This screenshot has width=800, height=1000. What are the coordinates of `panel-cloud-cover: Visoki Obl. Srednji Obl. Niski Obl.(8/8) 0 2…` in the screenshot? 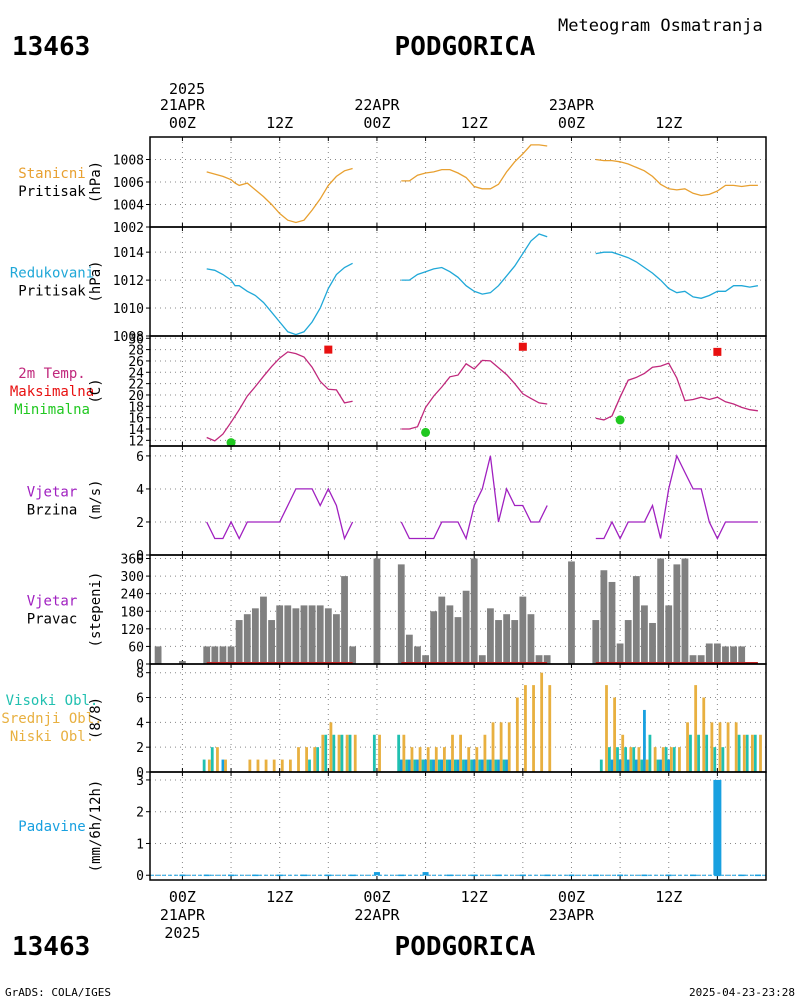 It's located at (384, 722).